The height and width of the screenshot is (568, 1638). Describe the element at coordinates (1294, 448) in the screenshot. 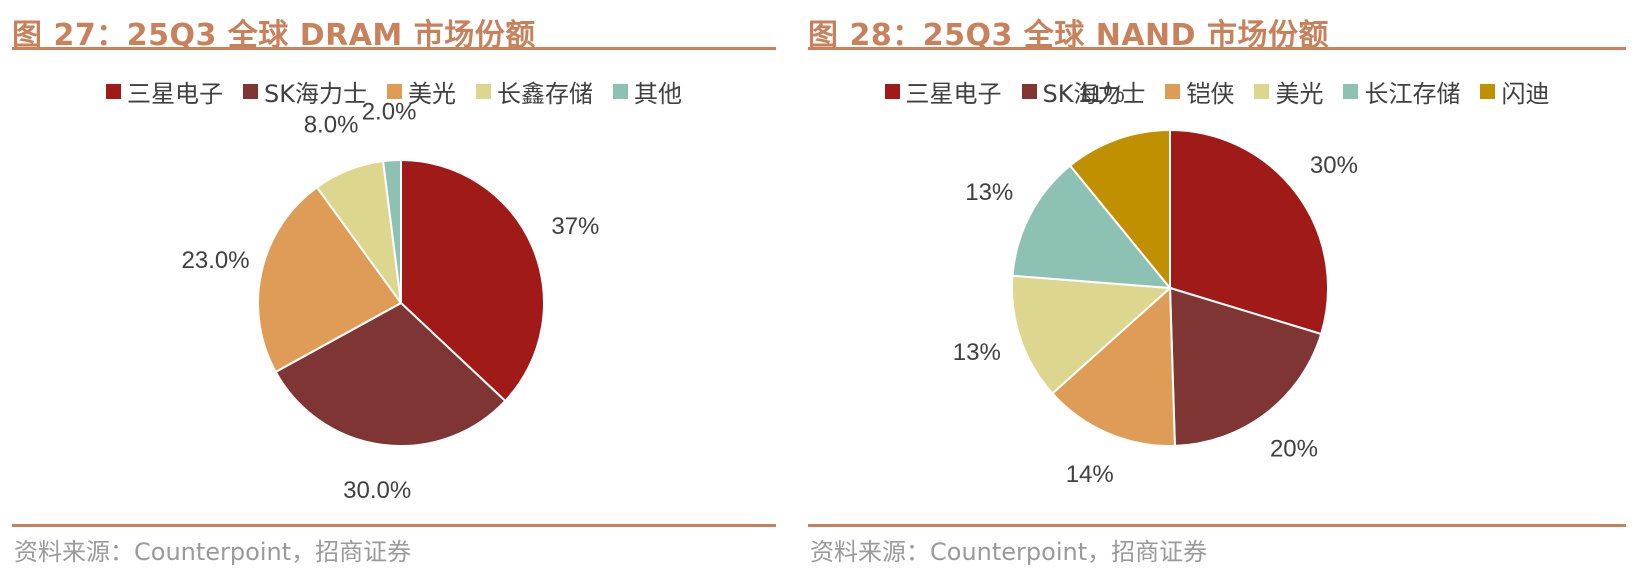

I see `data-label: 20%` at that location.